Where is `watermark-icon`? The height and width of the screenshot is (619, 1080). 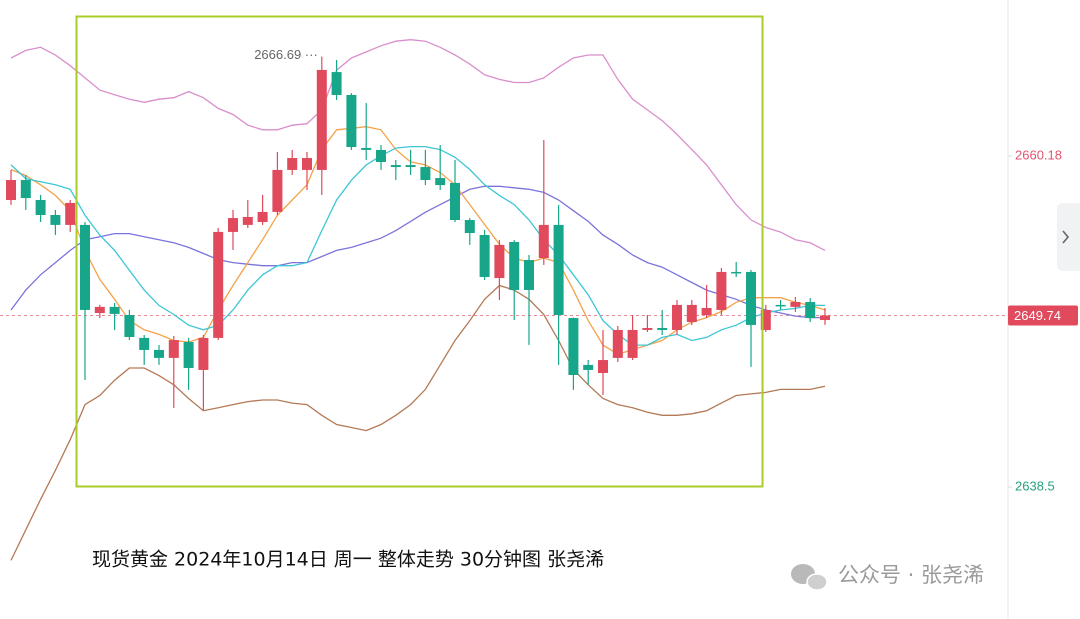 watermark-icon is located at coordinates (809, 577).